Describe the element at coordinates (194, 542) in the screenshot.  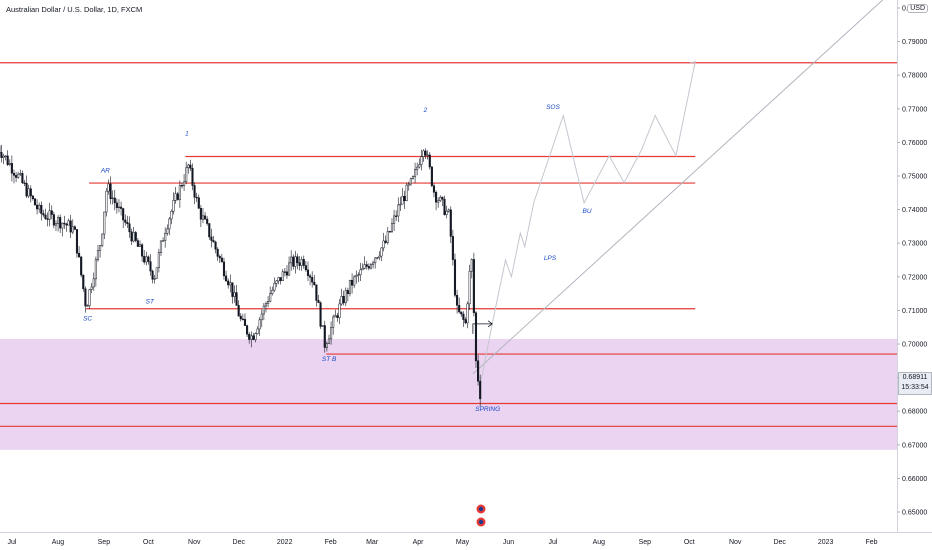
I see `x-tick-label: Nov` at that location.